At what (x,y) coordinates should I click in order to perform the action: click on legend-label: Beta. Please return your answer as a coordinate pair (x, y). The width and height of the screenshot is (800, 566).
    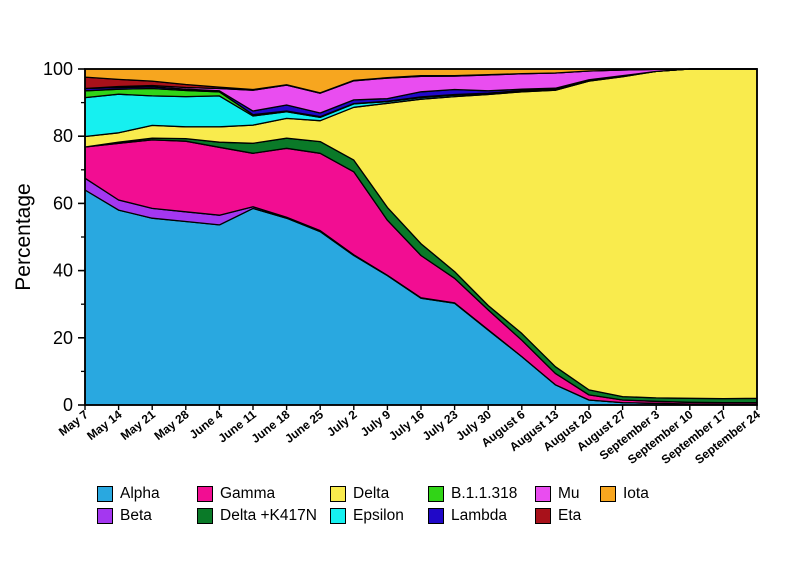
    Looking at the image, I should click on (136, 515).